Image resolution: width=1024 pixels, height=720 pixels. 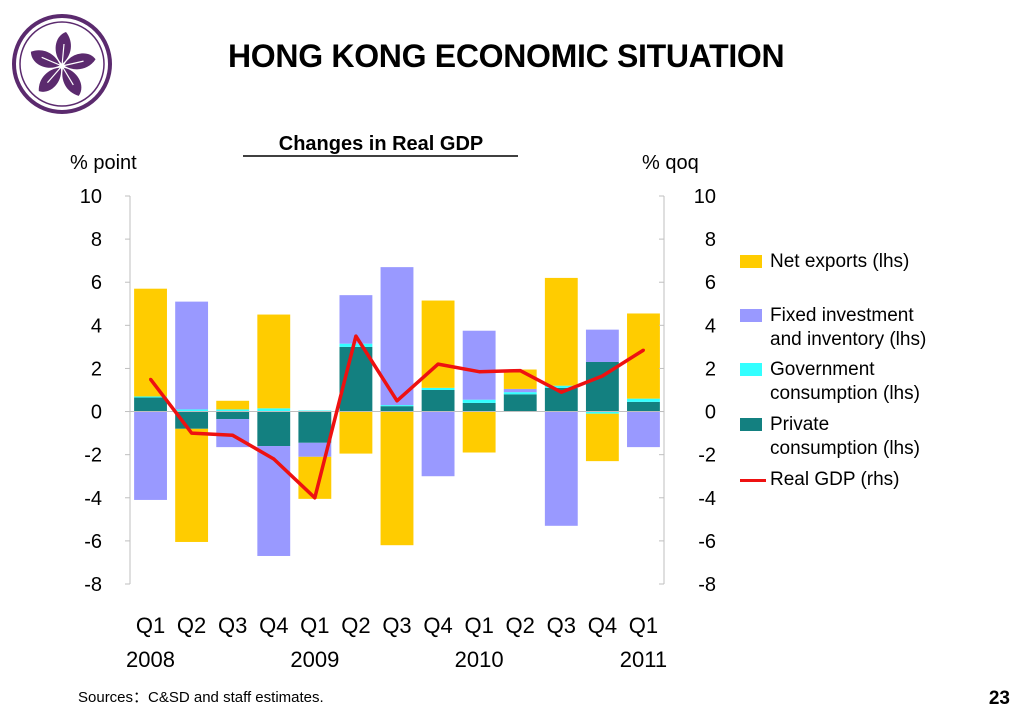 I want to click on x-year-label-2: 2010, so click(x=479, y=659).